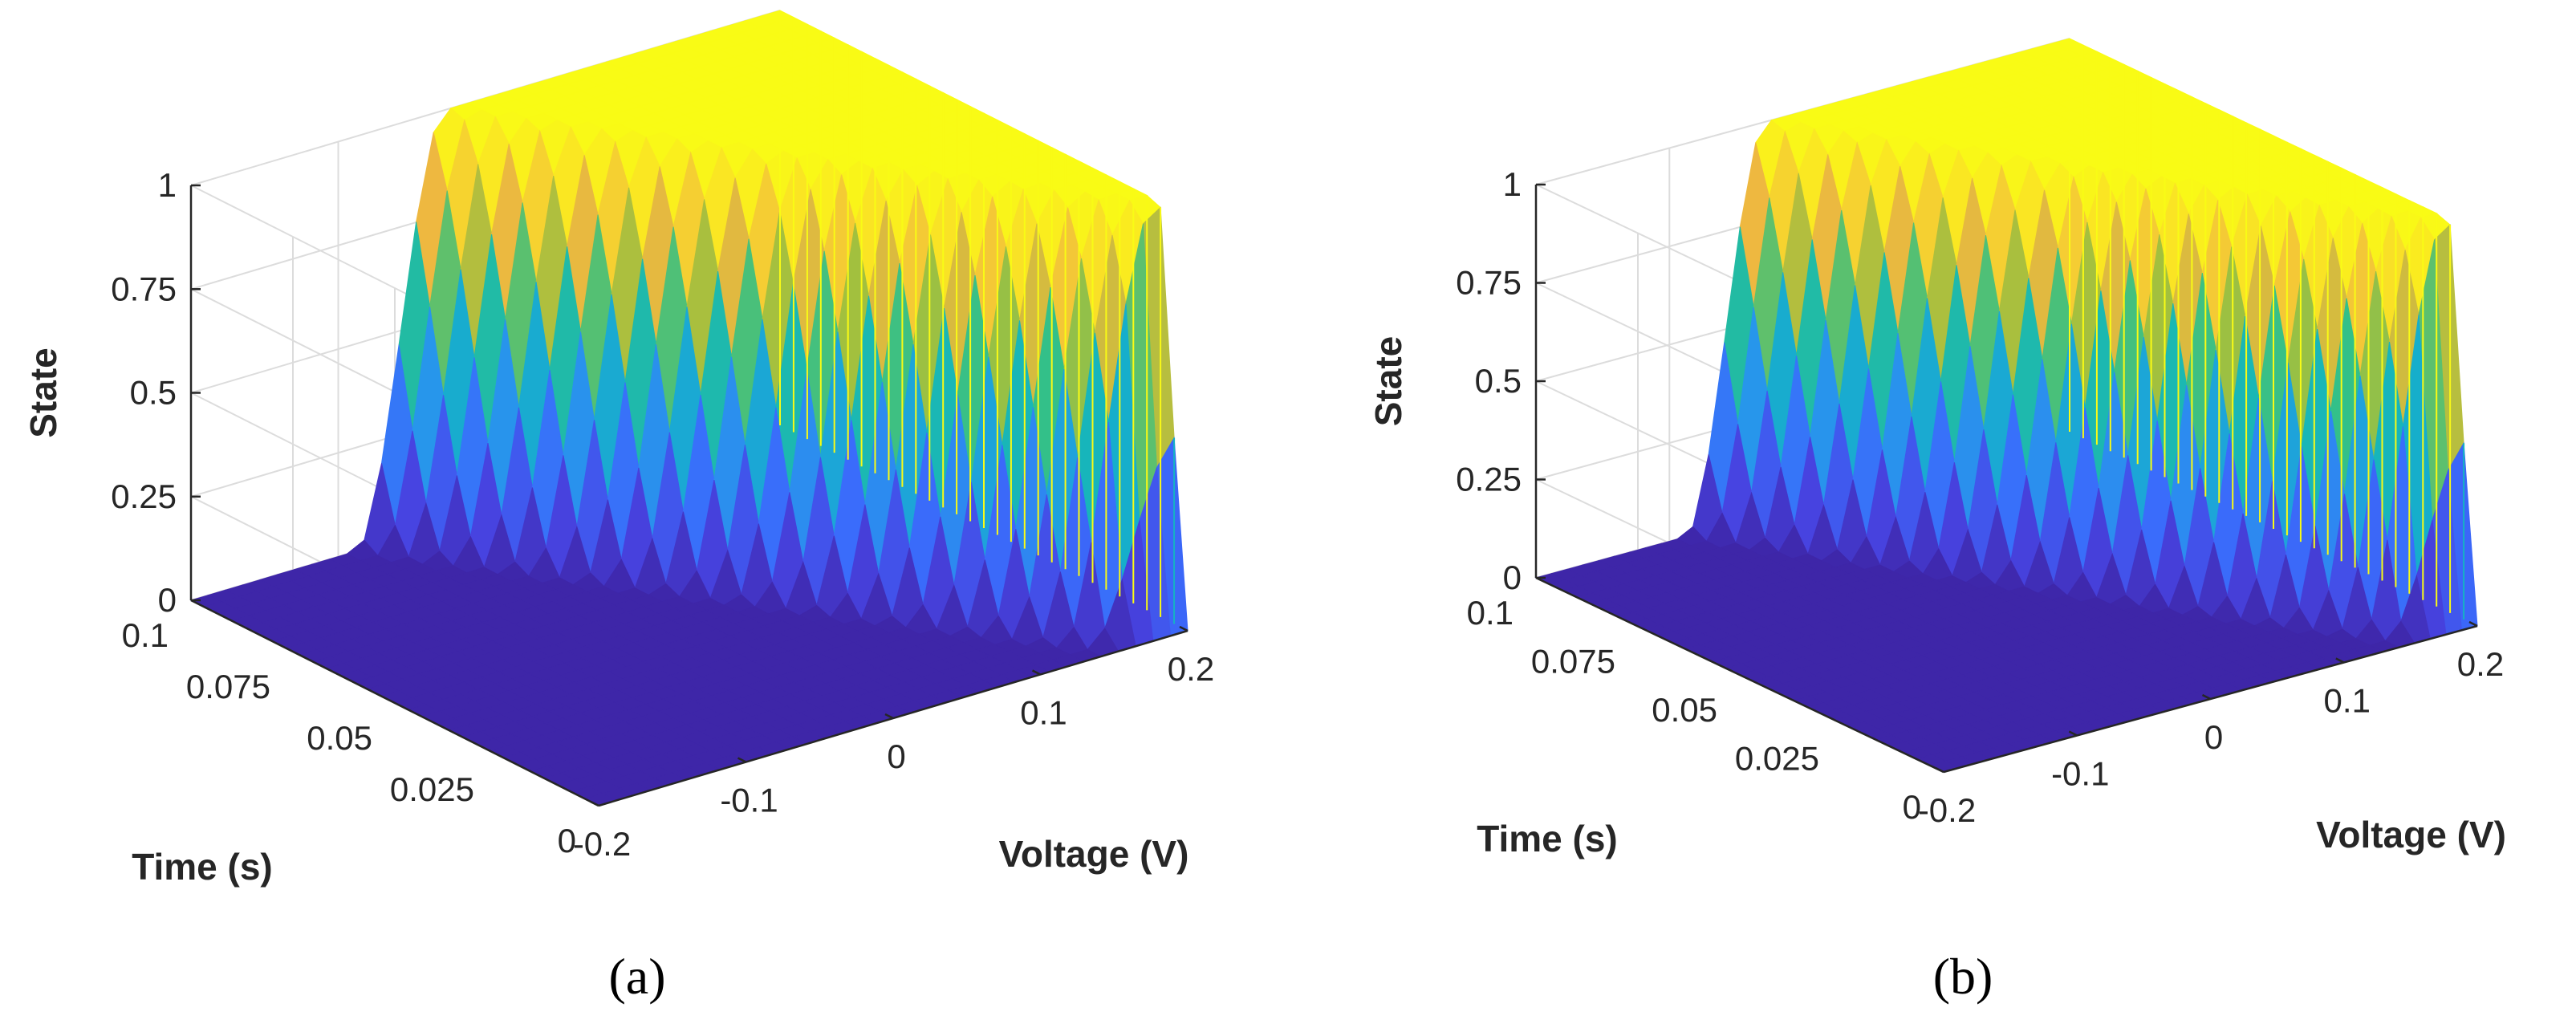 The image size is (2576, 1028). Describe the element at coordinates (636, 976) in the screenshot. I see `panel-caption: (a)` at that location.